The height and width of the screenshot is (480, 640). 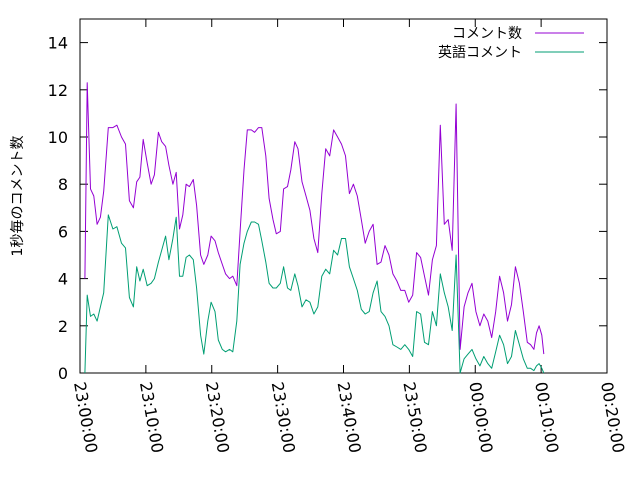 What do you see at coordinates (58, 137) in the screenshot?
I see `y-tick-label: 10` at bounding box center [58, 137].